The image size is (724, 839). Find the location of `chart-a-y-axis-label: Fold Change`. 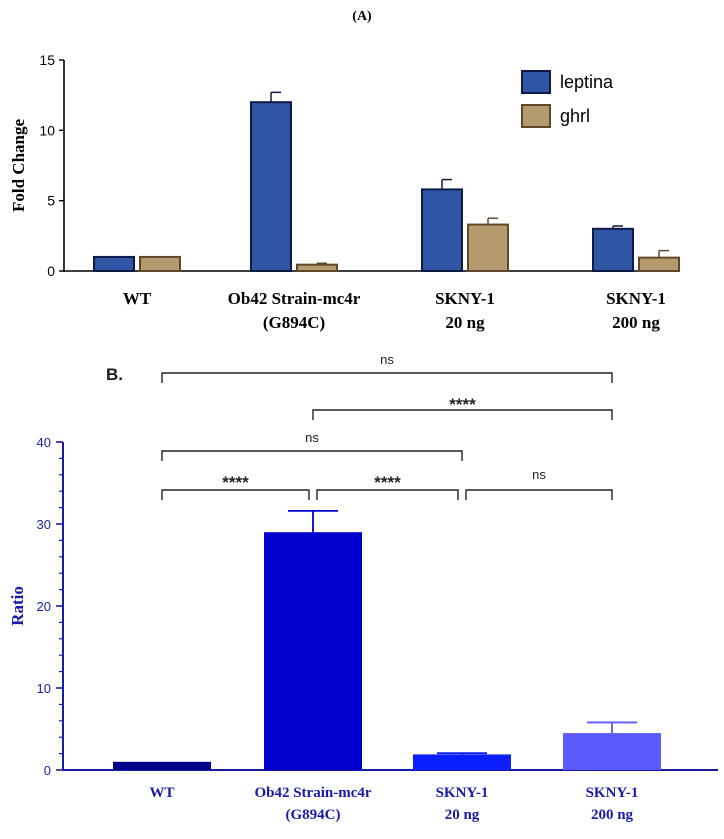

chart-a-y-axis-label: Fold Change is located at coordinates (18, 165).